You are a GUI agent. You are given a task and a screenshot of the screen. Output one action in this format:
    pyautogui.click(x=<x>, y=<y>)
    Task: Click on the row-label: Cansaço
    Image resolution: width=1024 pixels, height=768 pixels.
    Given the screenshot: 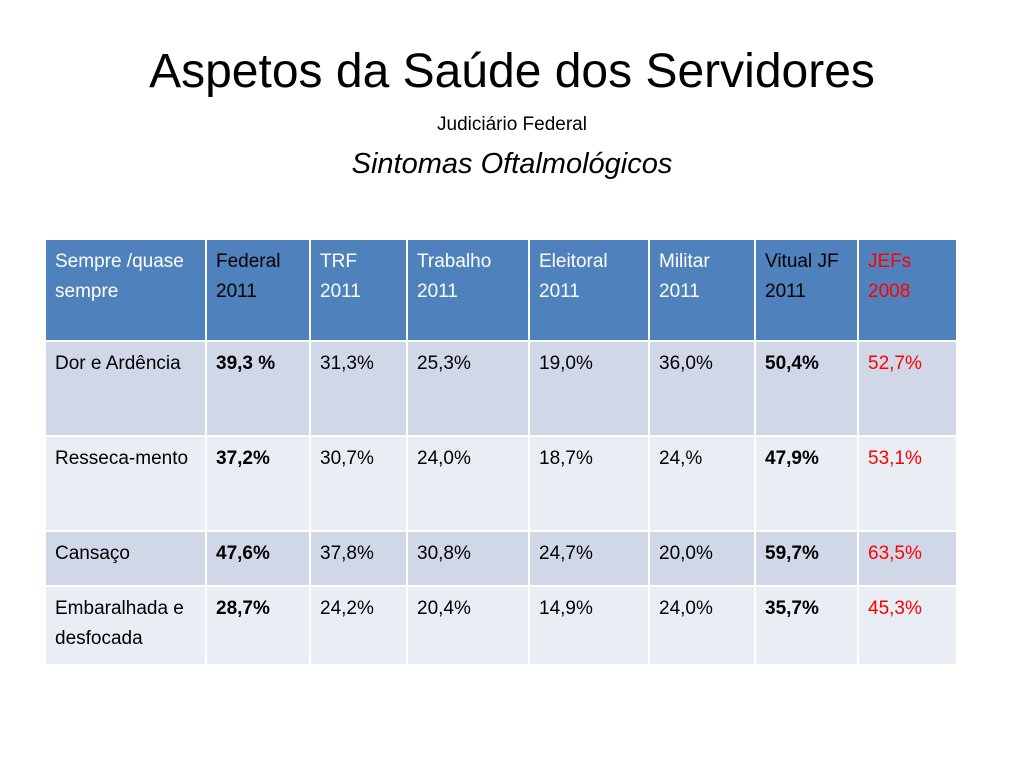 What is the action you would take?
    pyautogui.click(x=125, y=558)
    